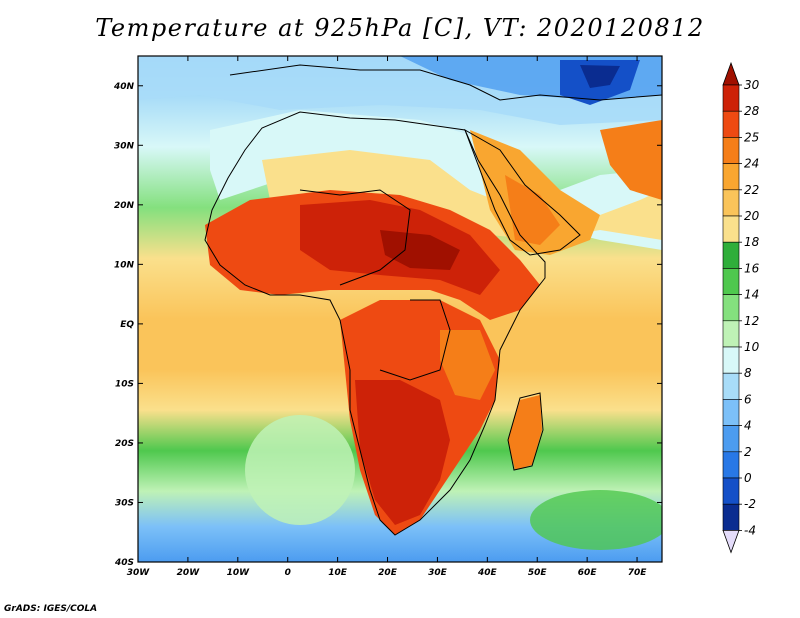 Image resolution: width=800 pixels, height=618 pixels. What do you see at coordinates (124, 146) in the screenshot?
I see `lat-tick-label: 30N` at bounding box center [124, 146].